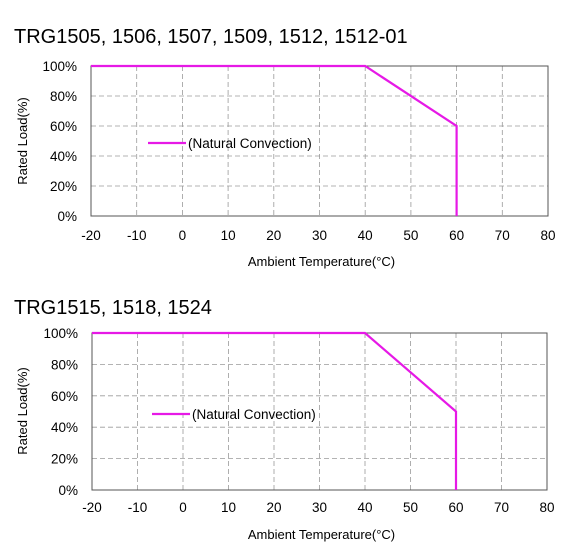  Describe the element at coordinates (211, 37) in the screenshot. I see `chart-title: TRG1505, 1506, 1507, 1509, 1512, 1512-01` at that location.